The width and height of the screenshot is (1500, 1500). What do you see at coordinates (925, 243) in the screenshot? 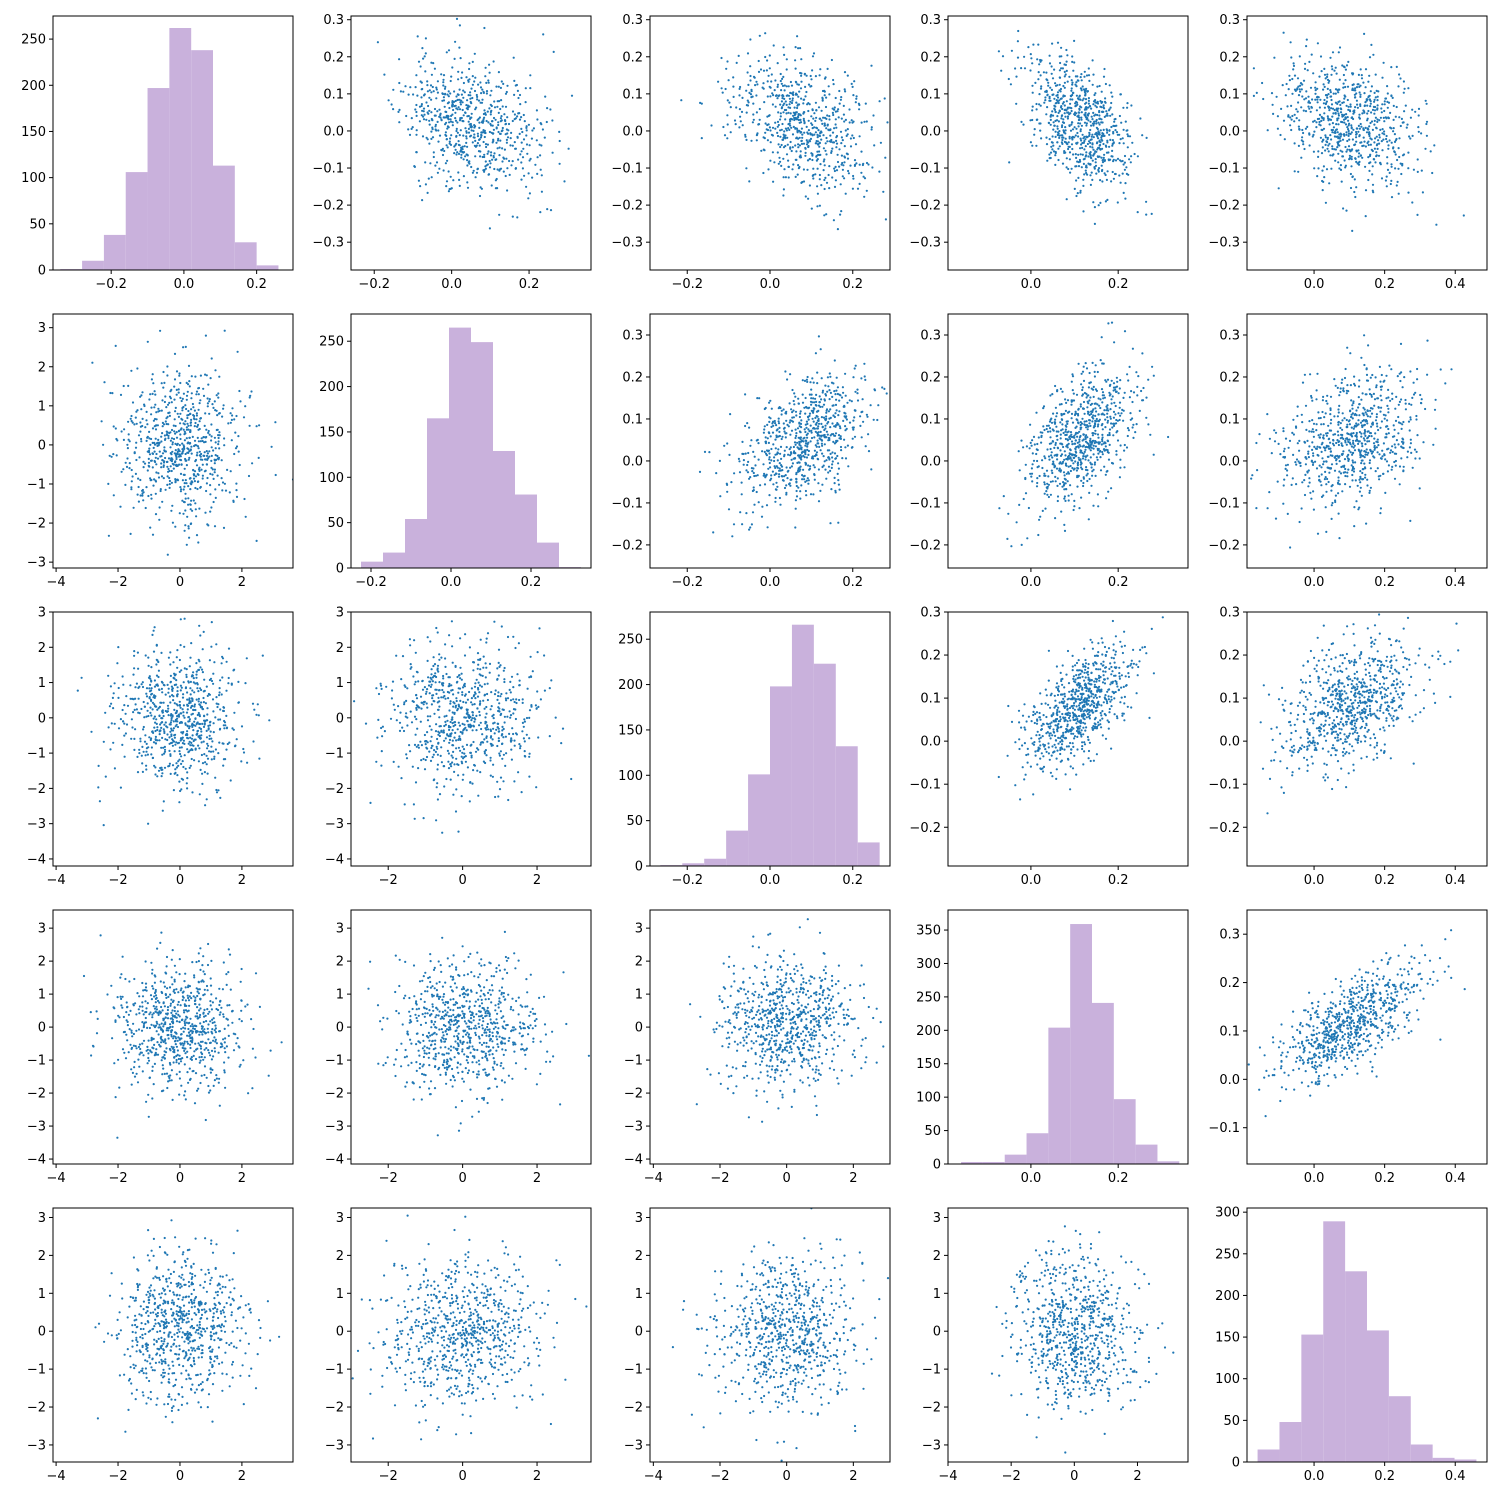
I see `y-tick-label: −0.3` at bounding box center [925, 243].